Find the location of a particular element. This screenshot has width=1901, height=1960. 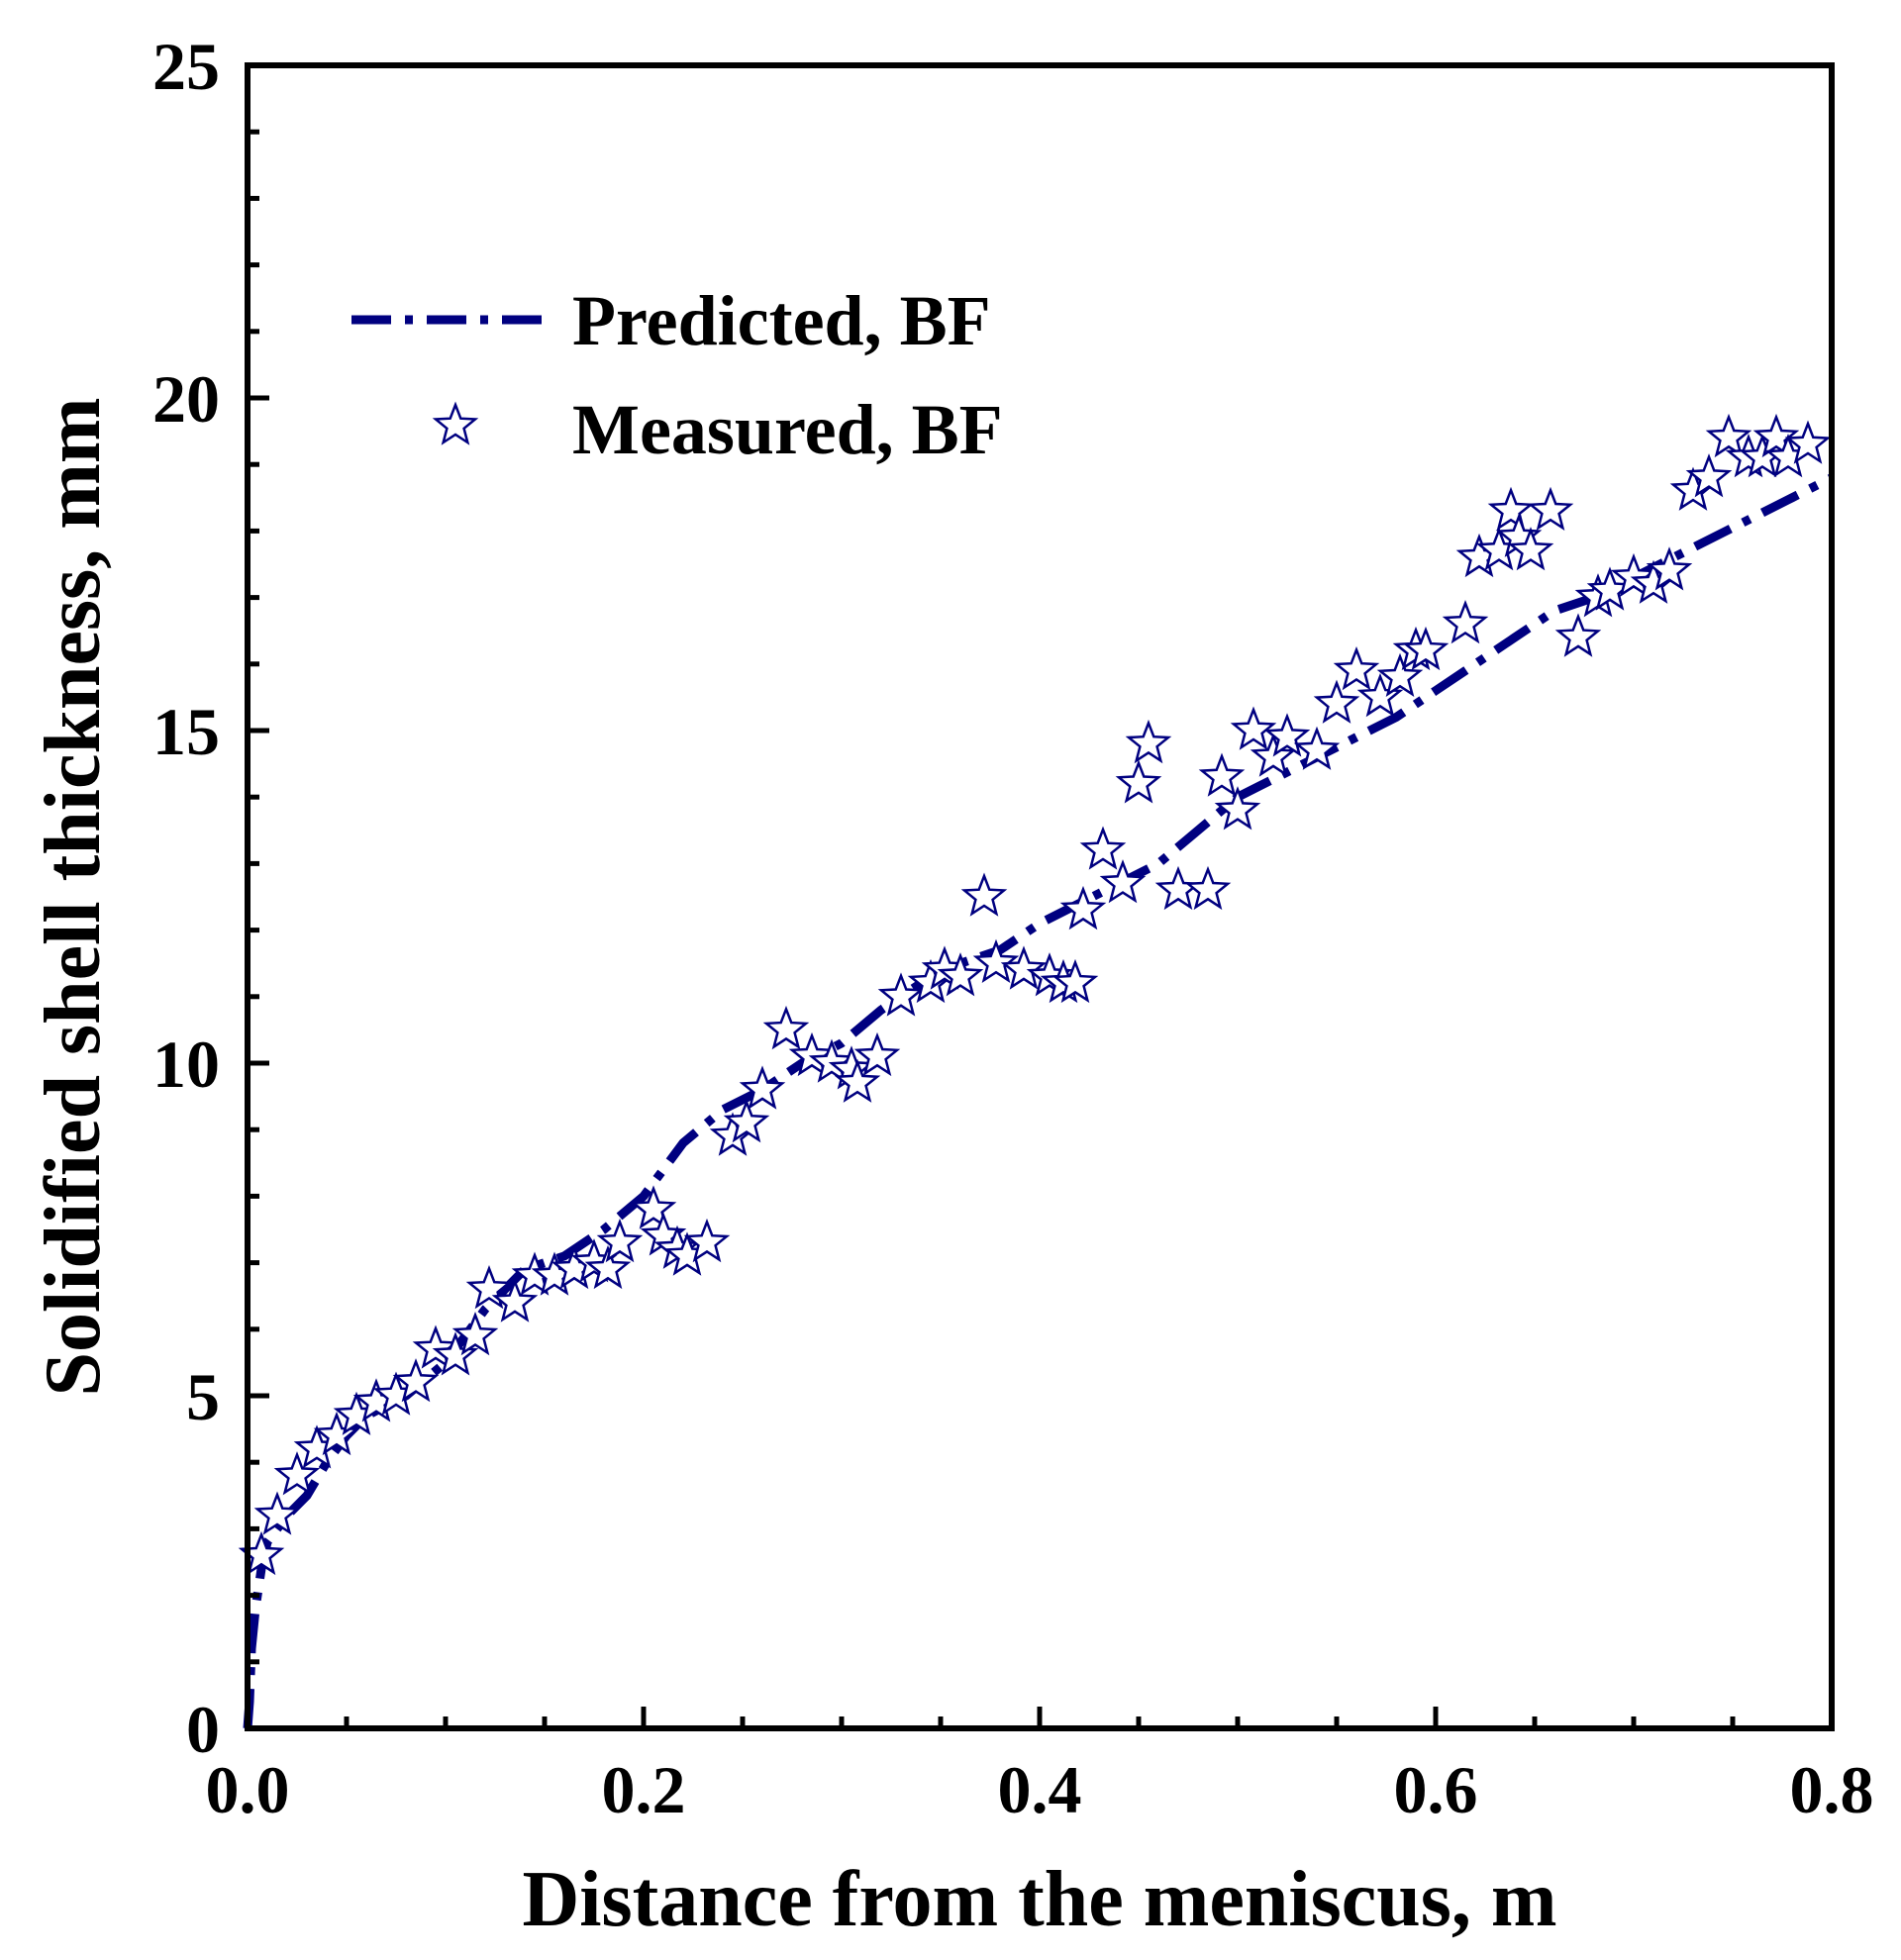

y-tick-label: 5 is located at coordinates (203, 1396).